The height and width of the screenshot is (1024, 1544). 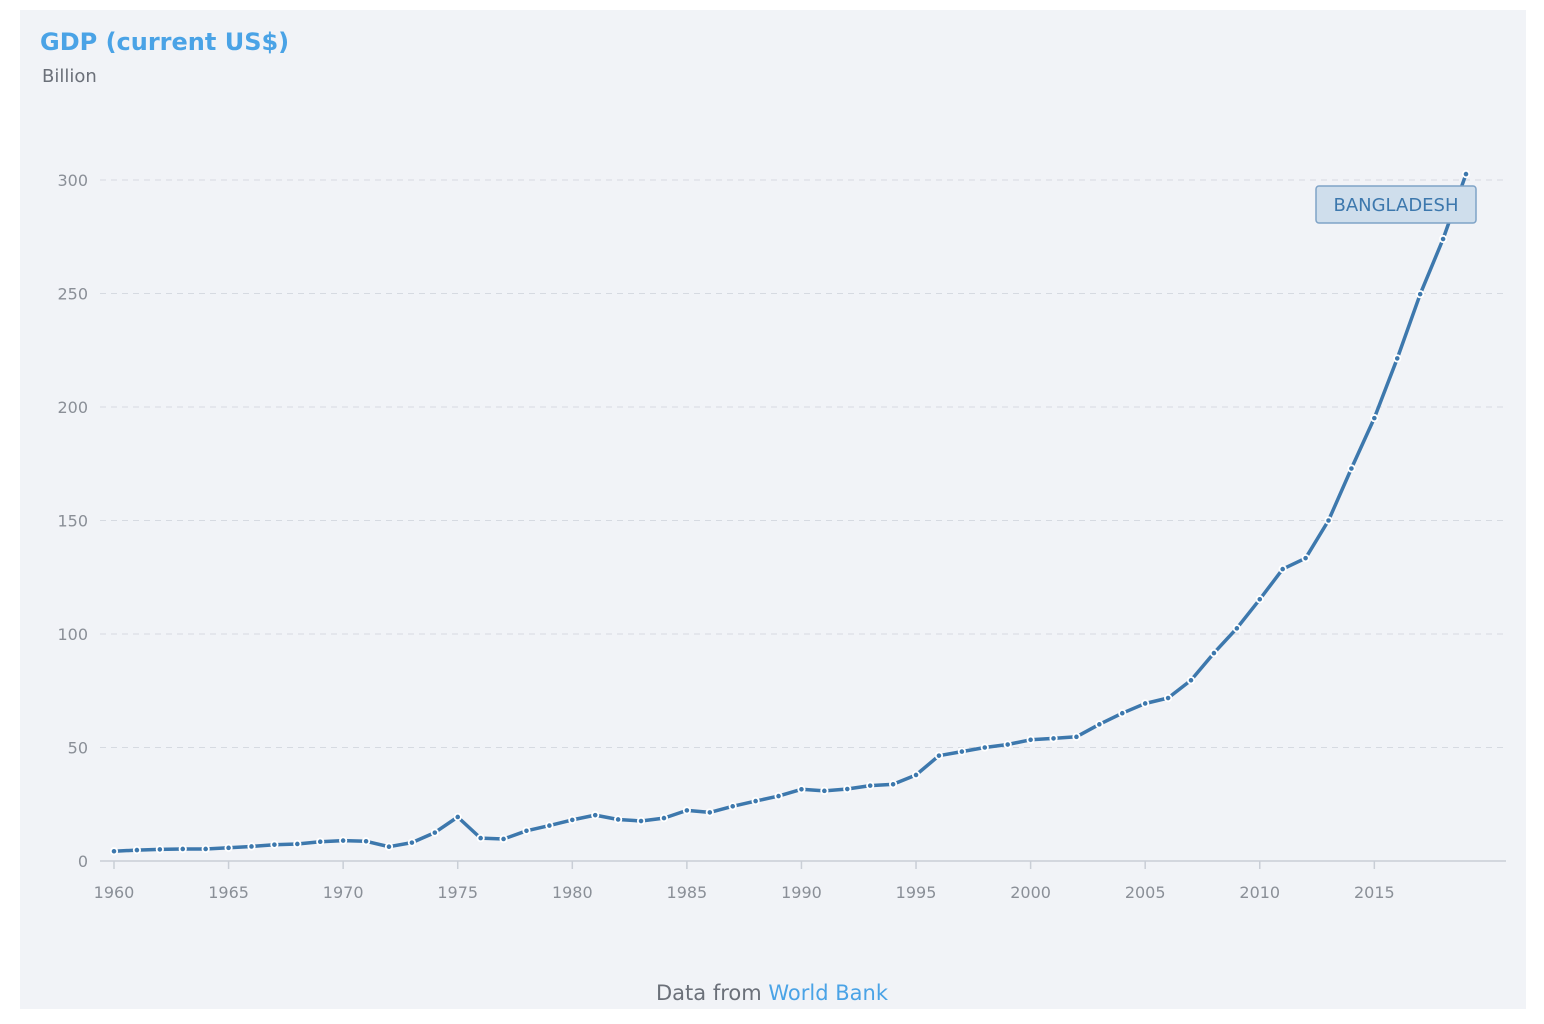 I want to click on series-label: BANGLADESH, so click(x=1395, y=205).